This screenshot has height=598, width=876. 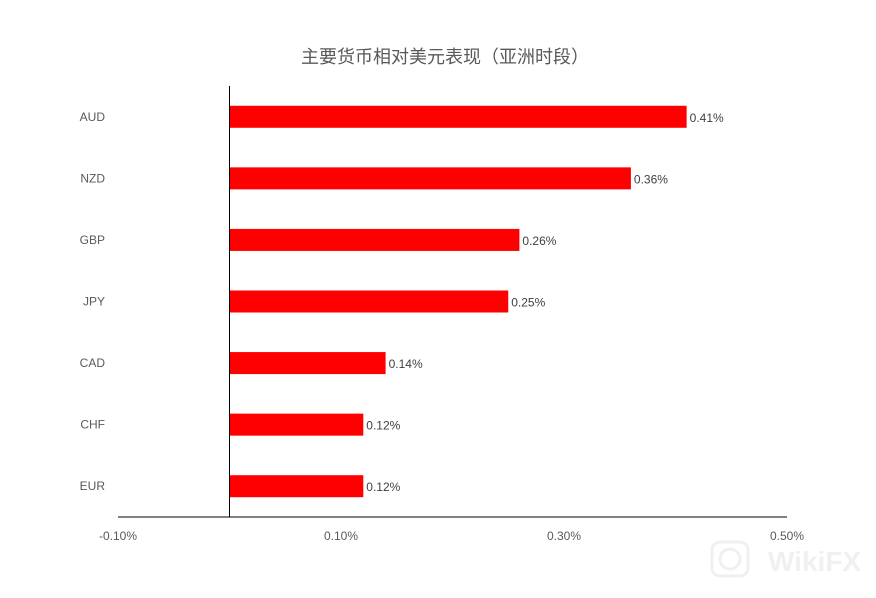 I want to click on watermark-logo: WikiFX, so click(x=785, y=559).